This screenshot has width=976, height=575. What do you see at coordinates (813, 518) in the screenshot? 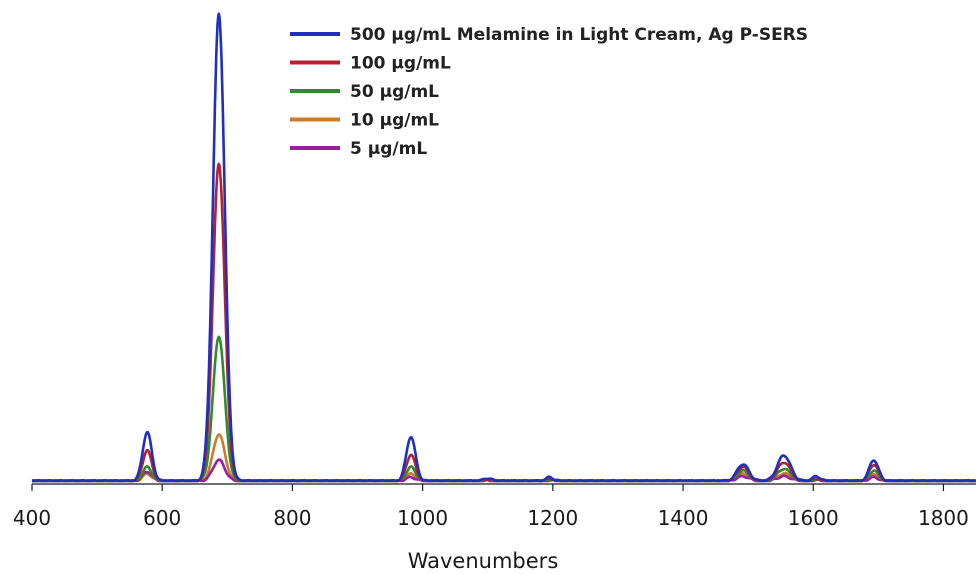
I see `x-tick-label: 1600` at bounding box center [813, 518].